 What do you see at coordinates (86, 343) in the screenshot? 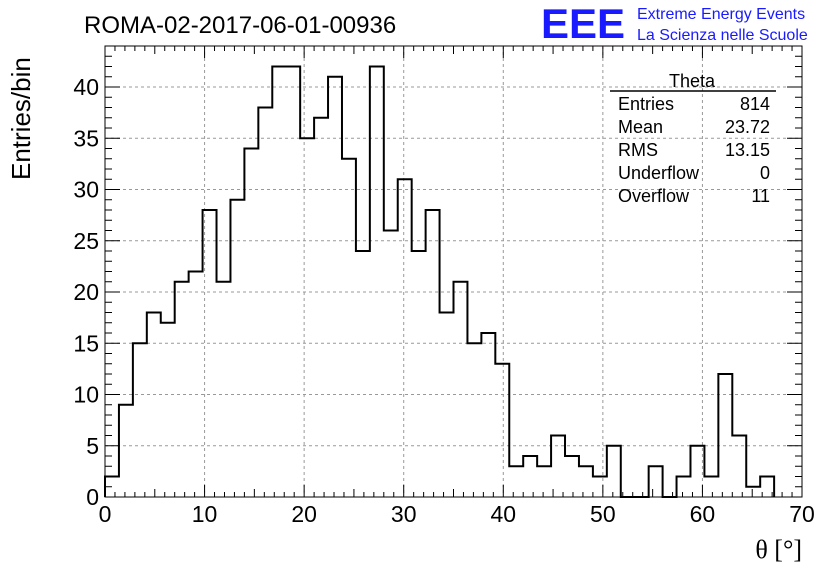
I see `y-tick-label: 15` at bounding box center [86, 343].